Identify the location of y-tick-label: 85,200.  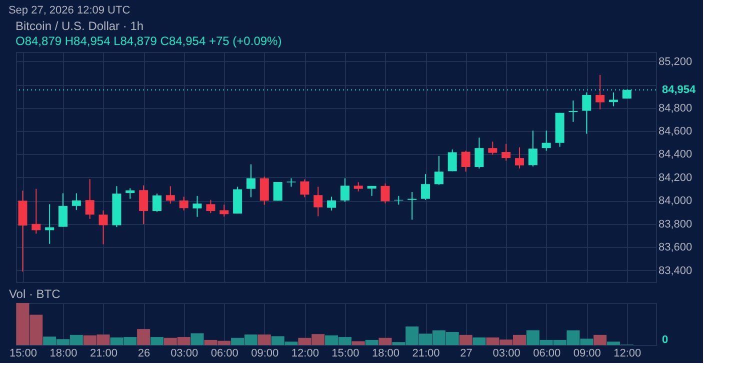
(675, 62).